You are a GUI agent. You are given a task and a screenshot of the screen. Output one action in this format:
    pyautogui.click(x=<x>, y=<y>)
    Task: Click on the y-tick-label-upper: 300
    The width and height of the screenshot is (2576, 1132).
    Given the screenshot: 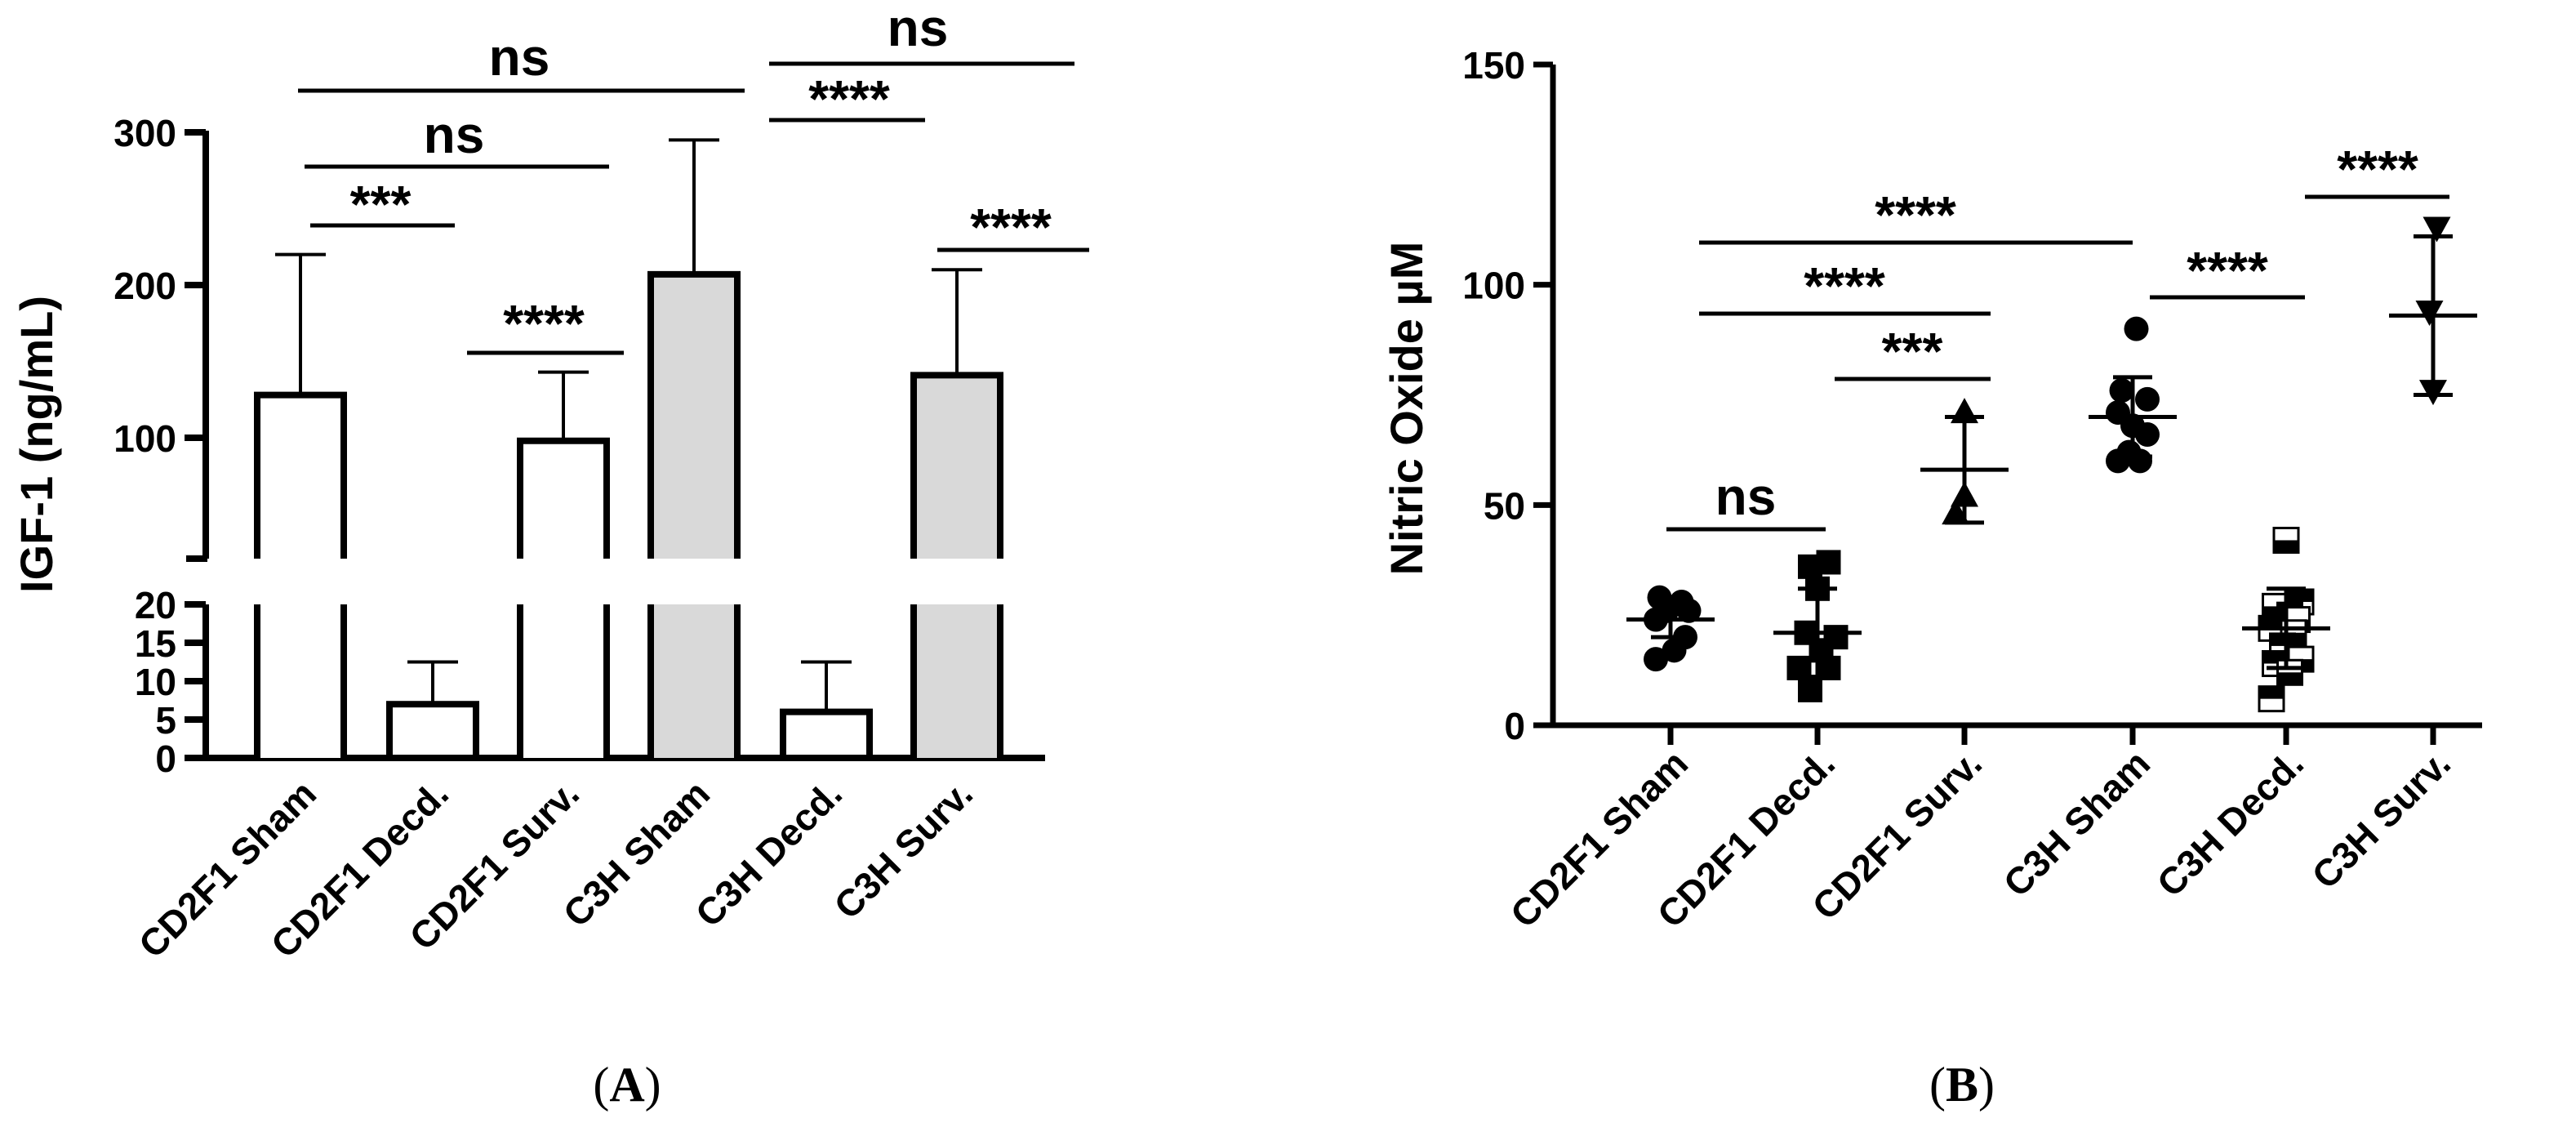 What is the action you would take?
    pyautogui.click(x=144, y=133)
    